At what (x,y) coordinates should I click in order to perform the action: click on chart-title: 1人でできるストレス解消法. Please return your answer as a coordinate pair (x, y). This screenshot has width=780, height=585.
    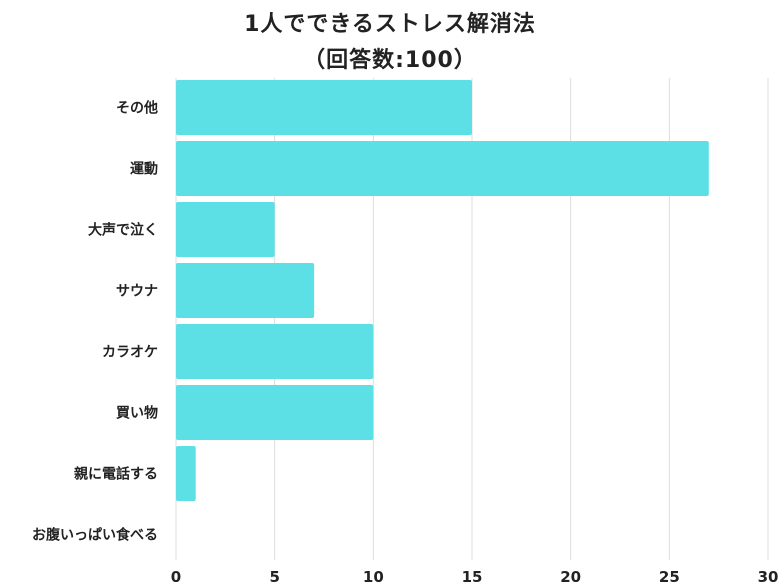
    Looking at the image, I should click on (390, 24).